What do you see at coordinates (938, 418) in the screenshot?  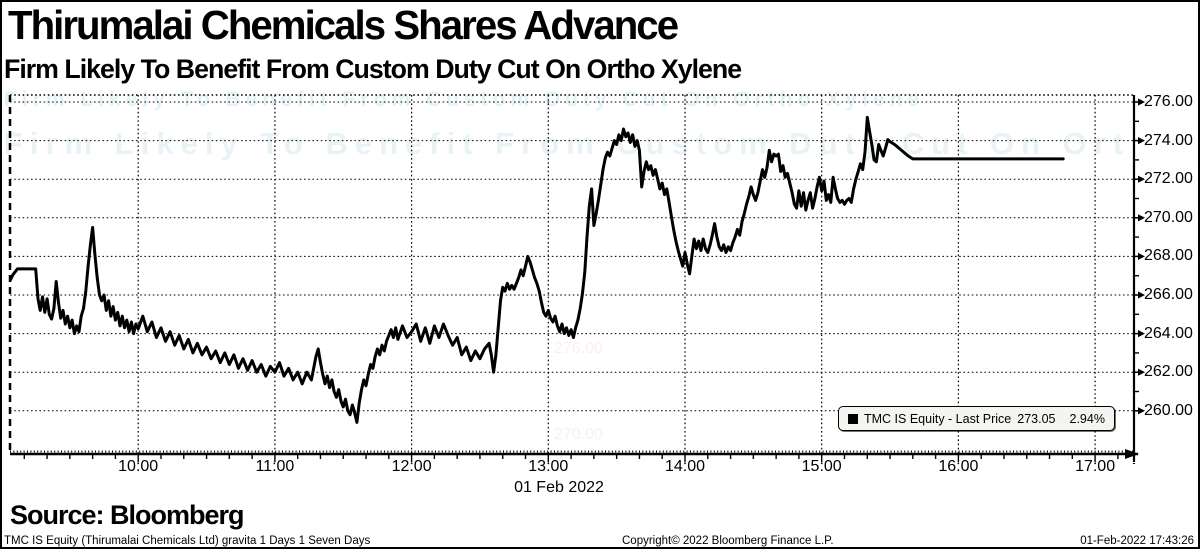 I see `legend-series-label: TMC IS Equity - Last Price` at bounding box center [938, 418].